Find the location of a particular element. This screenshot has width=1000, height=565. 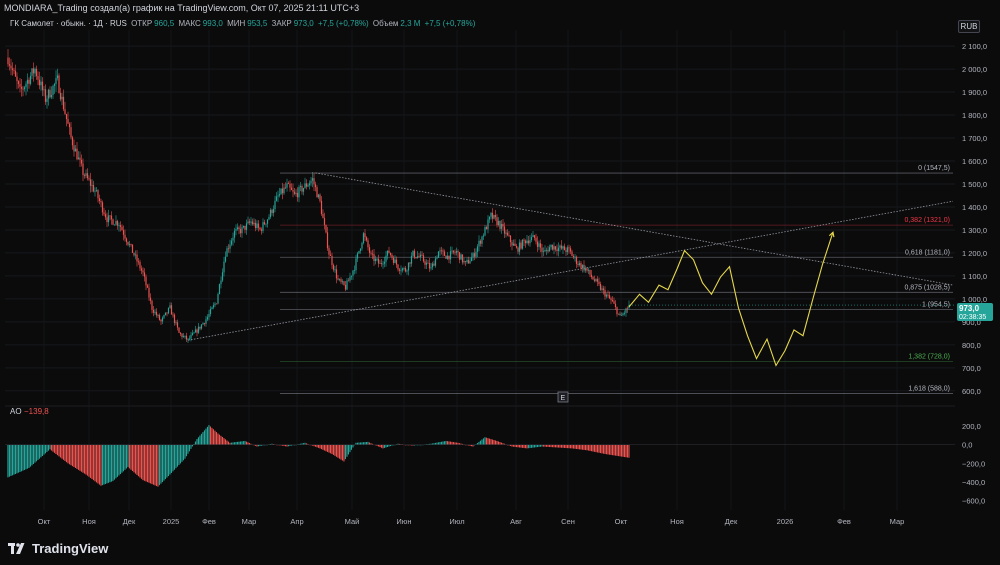

ao-tick-label: −600,0 is located at coordinates (973, 501).